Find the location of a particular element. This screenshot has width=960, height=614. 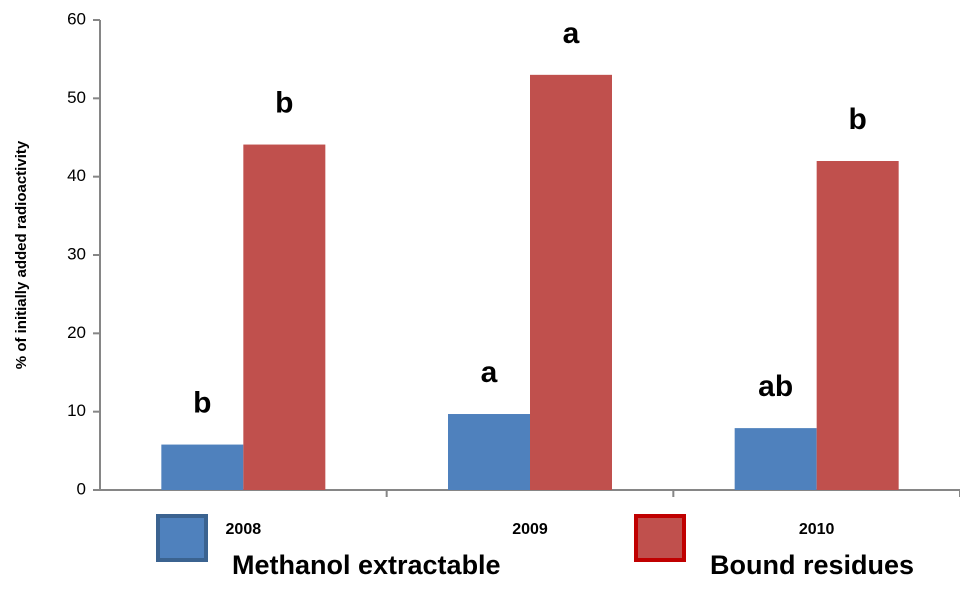

x-tick-label: 2009 is located at coordinates (530, 529).